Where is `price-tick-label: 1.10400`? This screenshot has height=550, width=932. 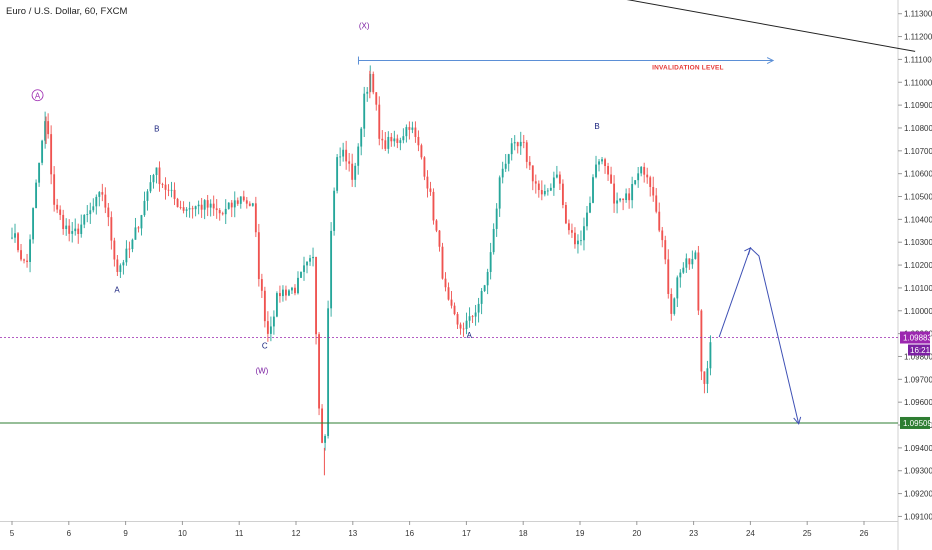
price-tick-label: 1.10400 is located at coordinates (918, 219).